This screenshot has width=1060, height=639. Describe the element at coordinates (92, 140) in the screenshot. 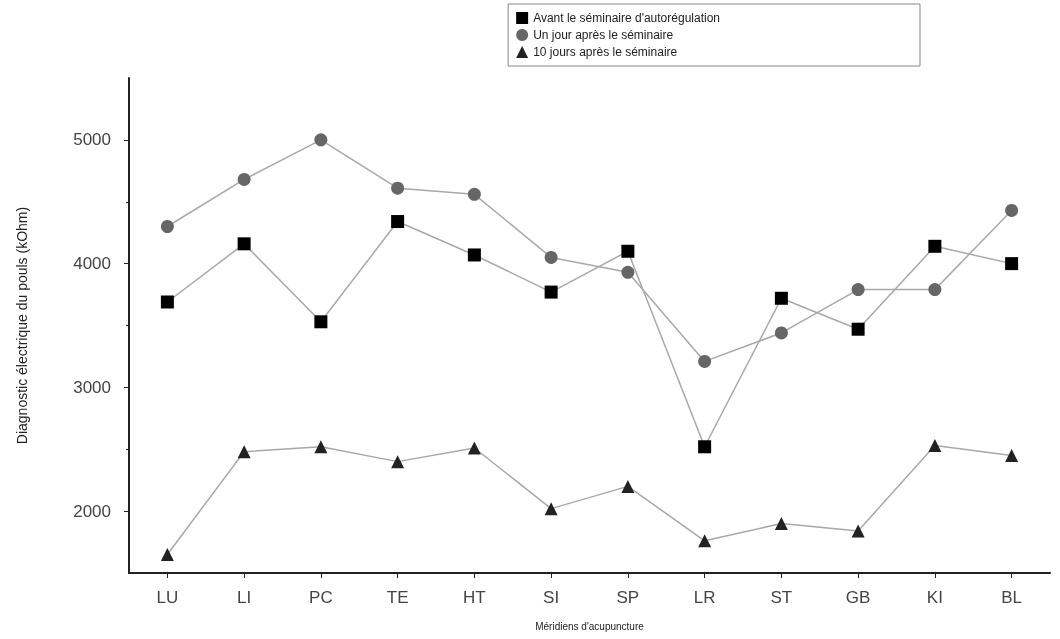

I see `y-tick-label: 5000` at that location.